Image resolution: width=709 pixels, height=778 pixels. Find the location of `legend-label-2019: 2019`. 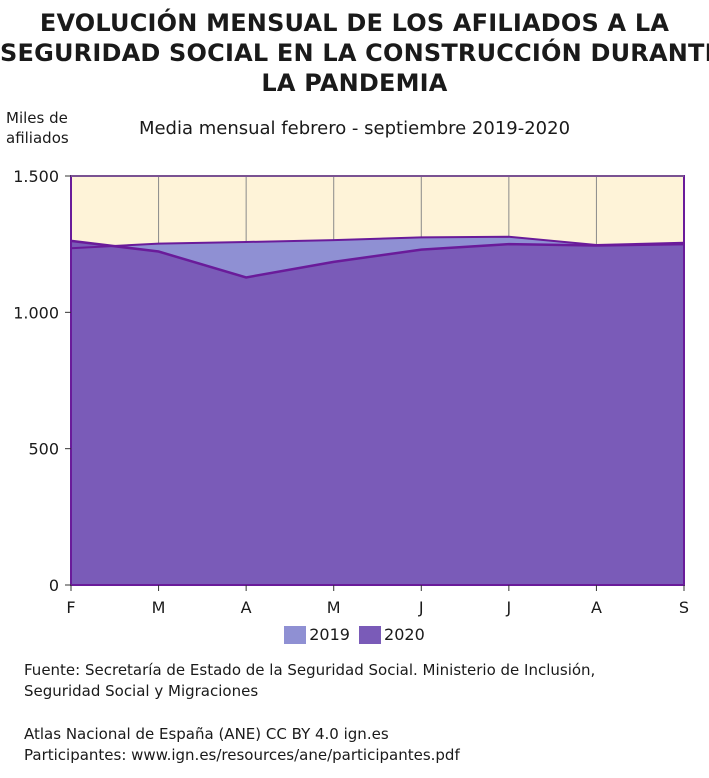

legend-label-2019: 2019 is located at coordinates (329, 634).